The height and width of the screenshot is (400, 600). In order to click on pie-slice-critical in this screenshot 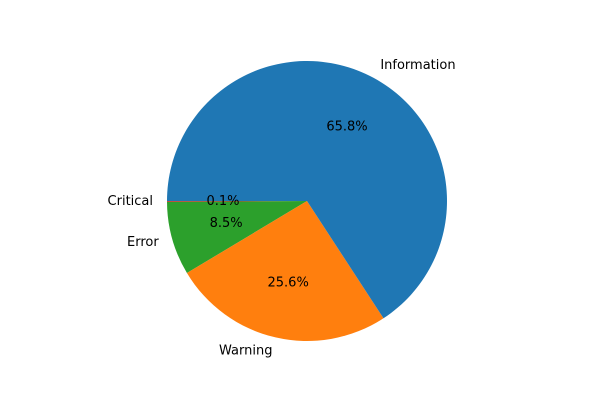, I will do `click(237, 201)`.